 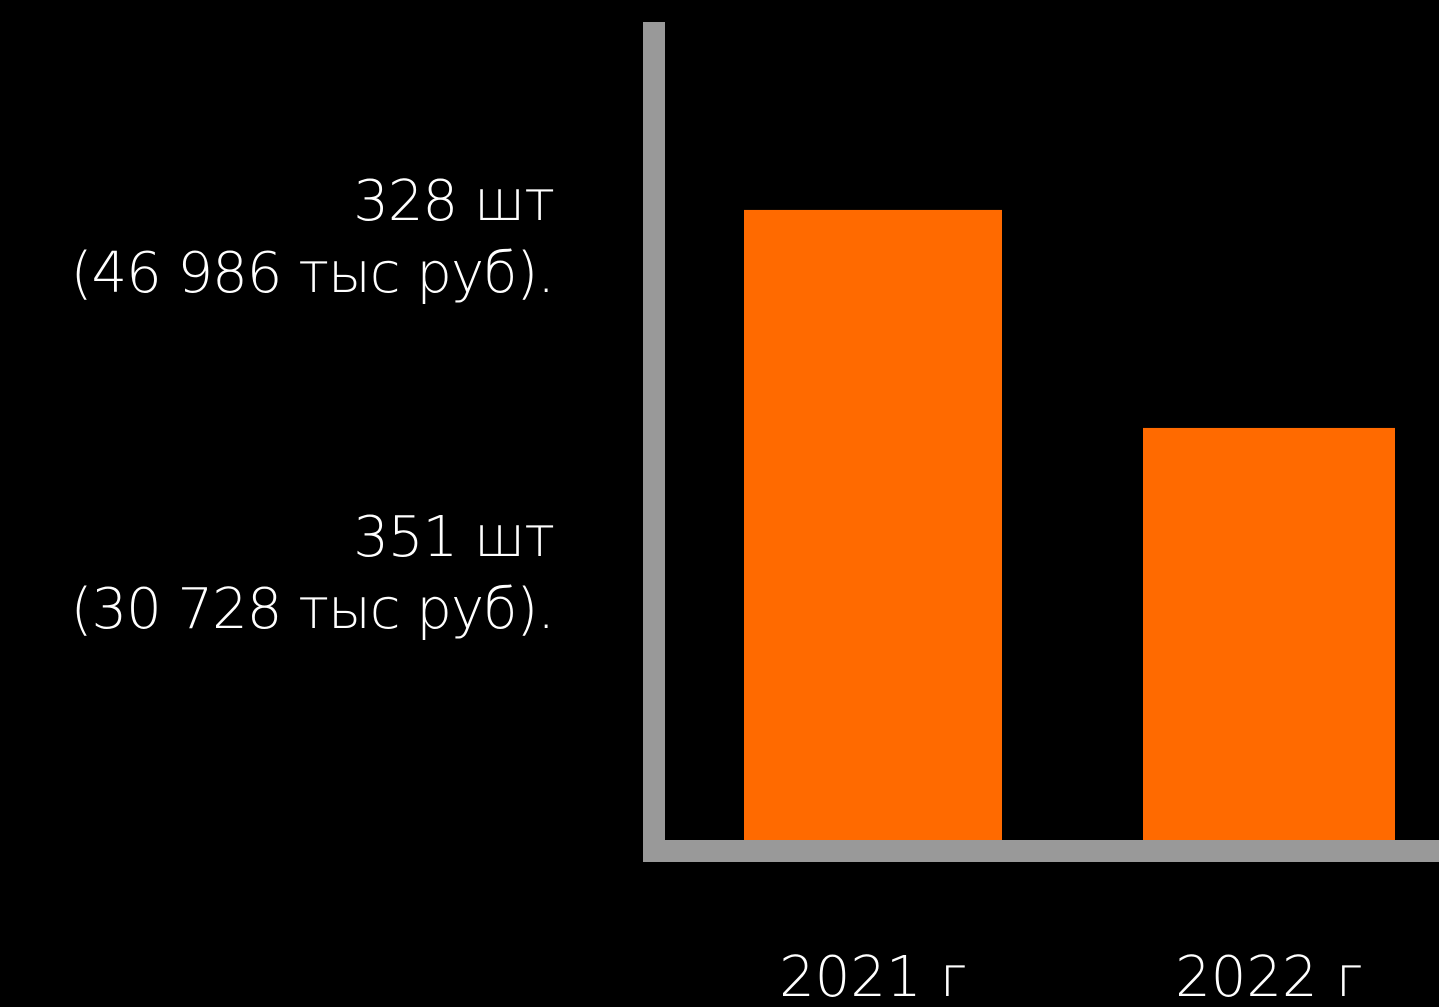 What do you see at coordinates (312, 273) in the screenshot?
I see `value-label-2021-amount: (46 986 тыс руб).` at bounding box center [312, 273].